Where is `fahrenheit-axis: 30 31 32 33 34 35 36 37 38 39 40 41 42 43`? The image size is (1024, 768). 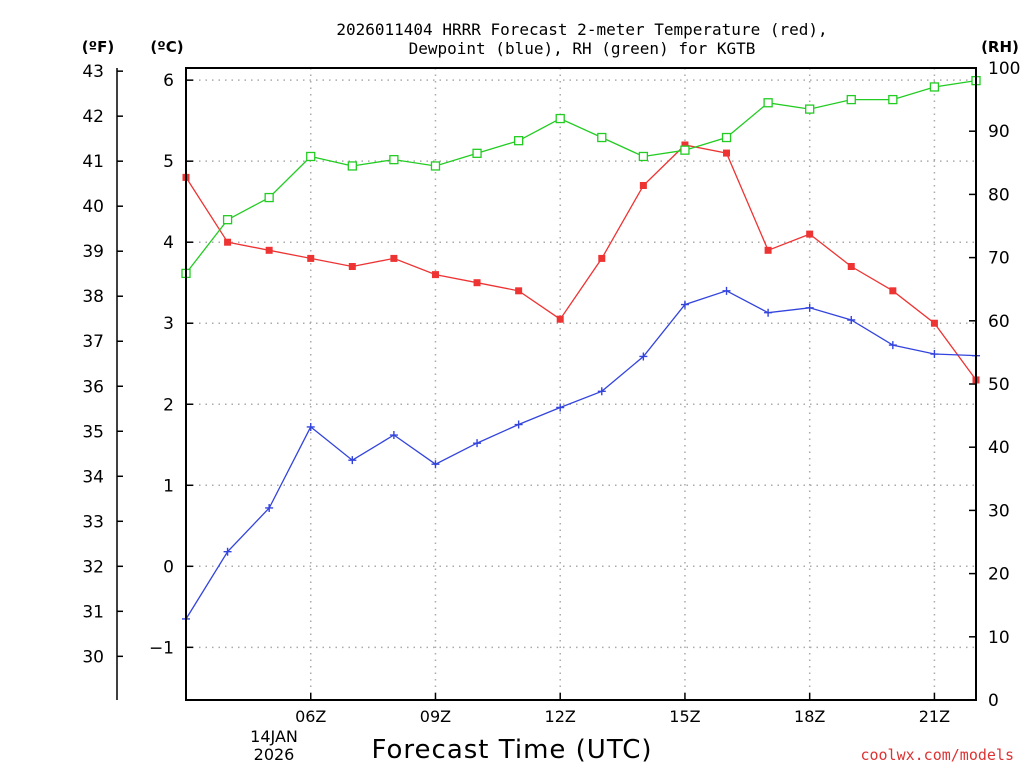 fahrenheit-axis: 30 31 32 33 34 35 36 37 38 39 40 41 42 43 is located at coordinates (102, 364).